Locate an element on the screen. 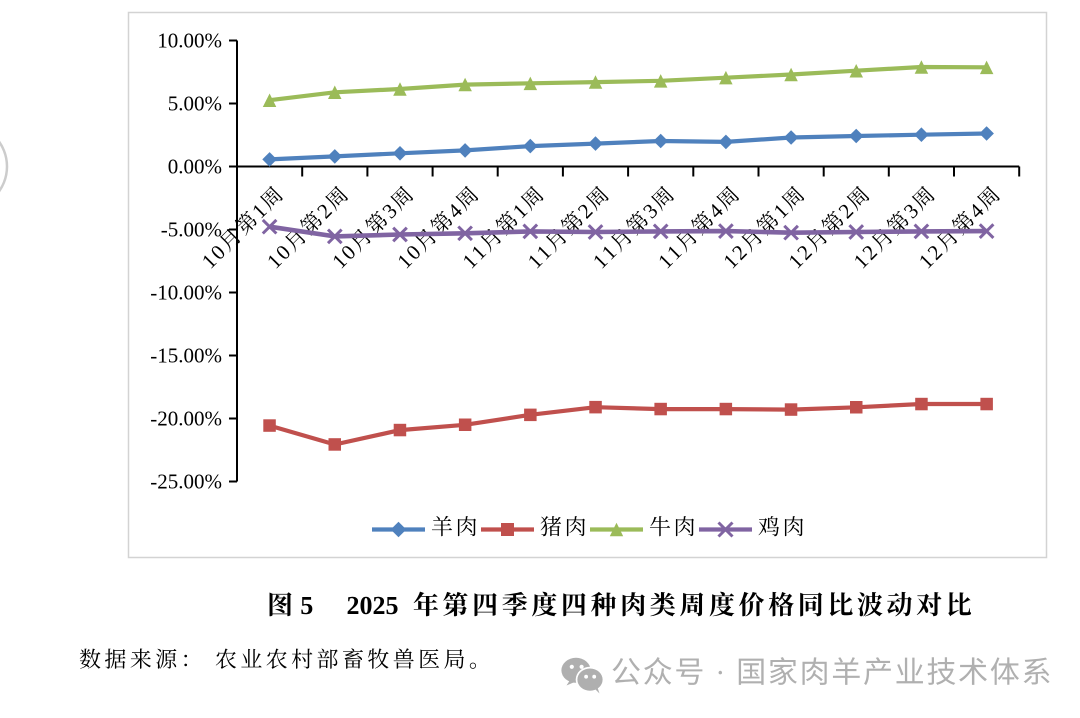 The width and height of the screenshot is (1080, 718). svg-text: 10.00% is located at coordinates (189, 41).